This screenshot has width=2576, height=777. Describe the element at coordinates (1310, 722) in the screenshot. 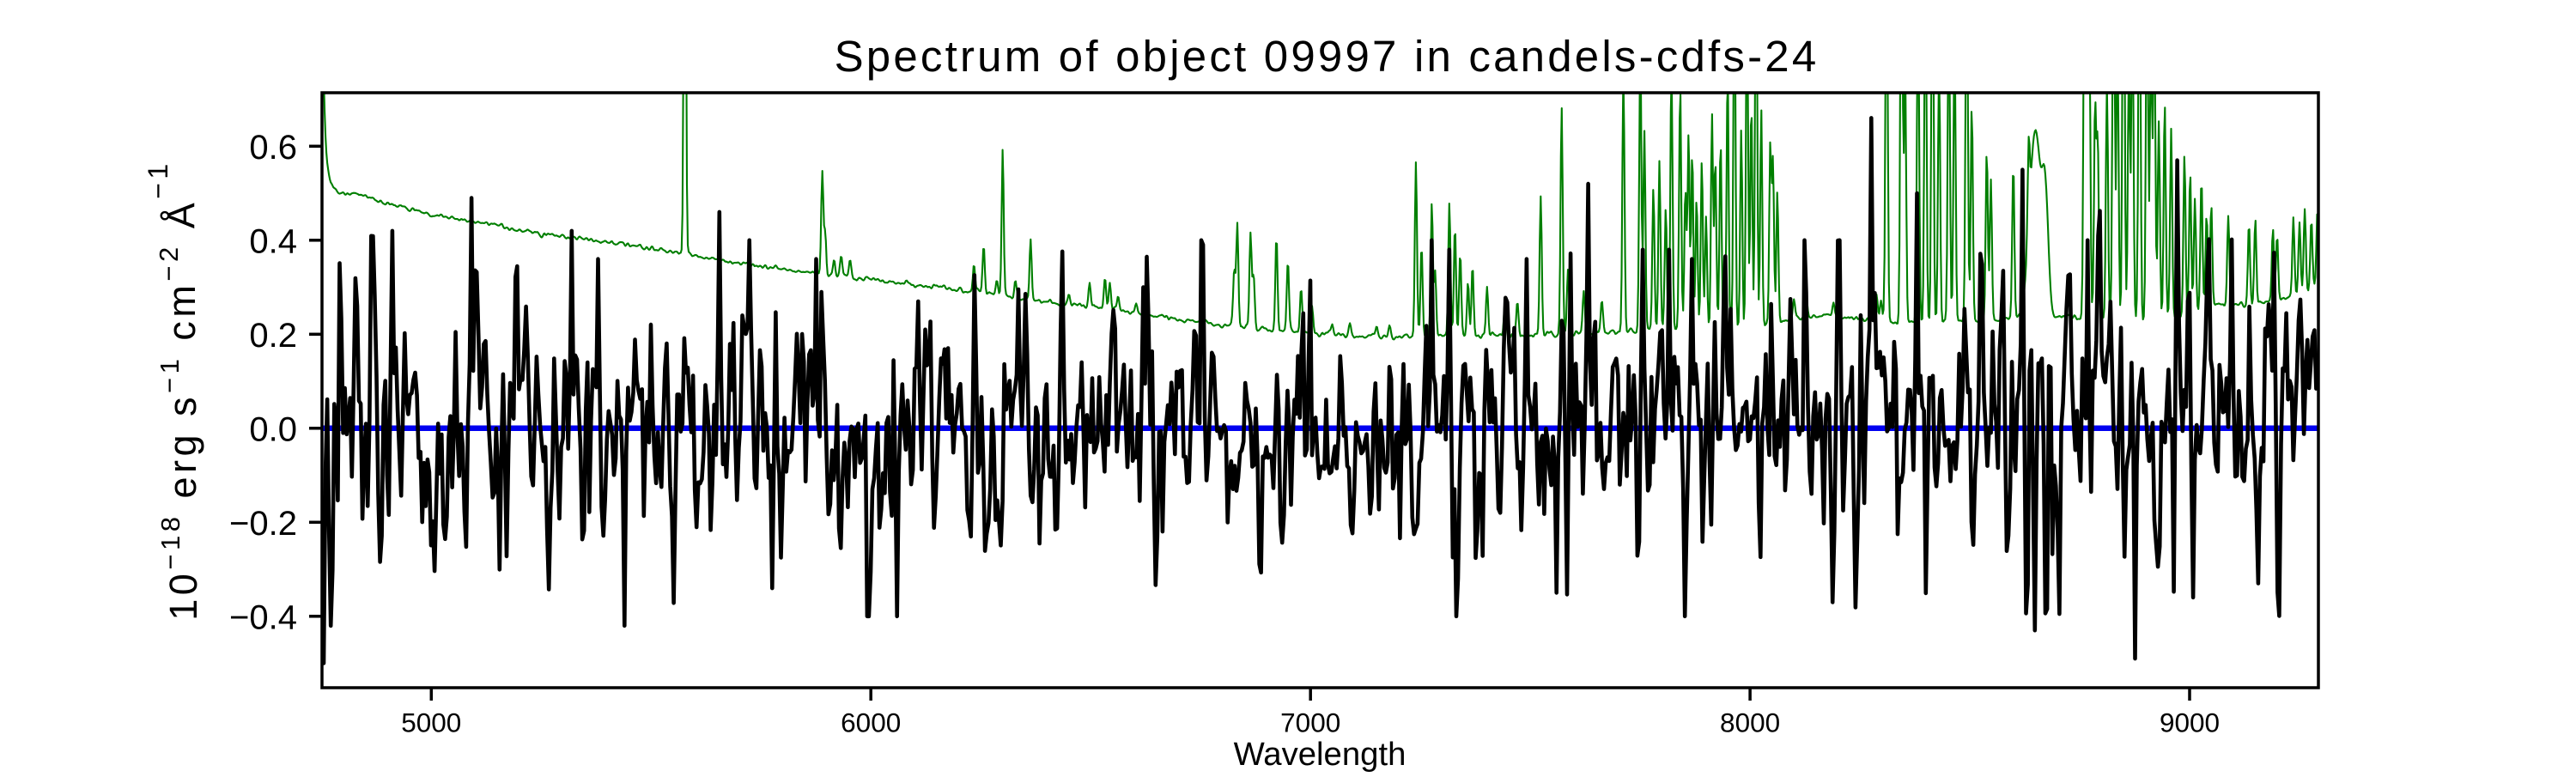

I see `svg-text: 7000` at that location.